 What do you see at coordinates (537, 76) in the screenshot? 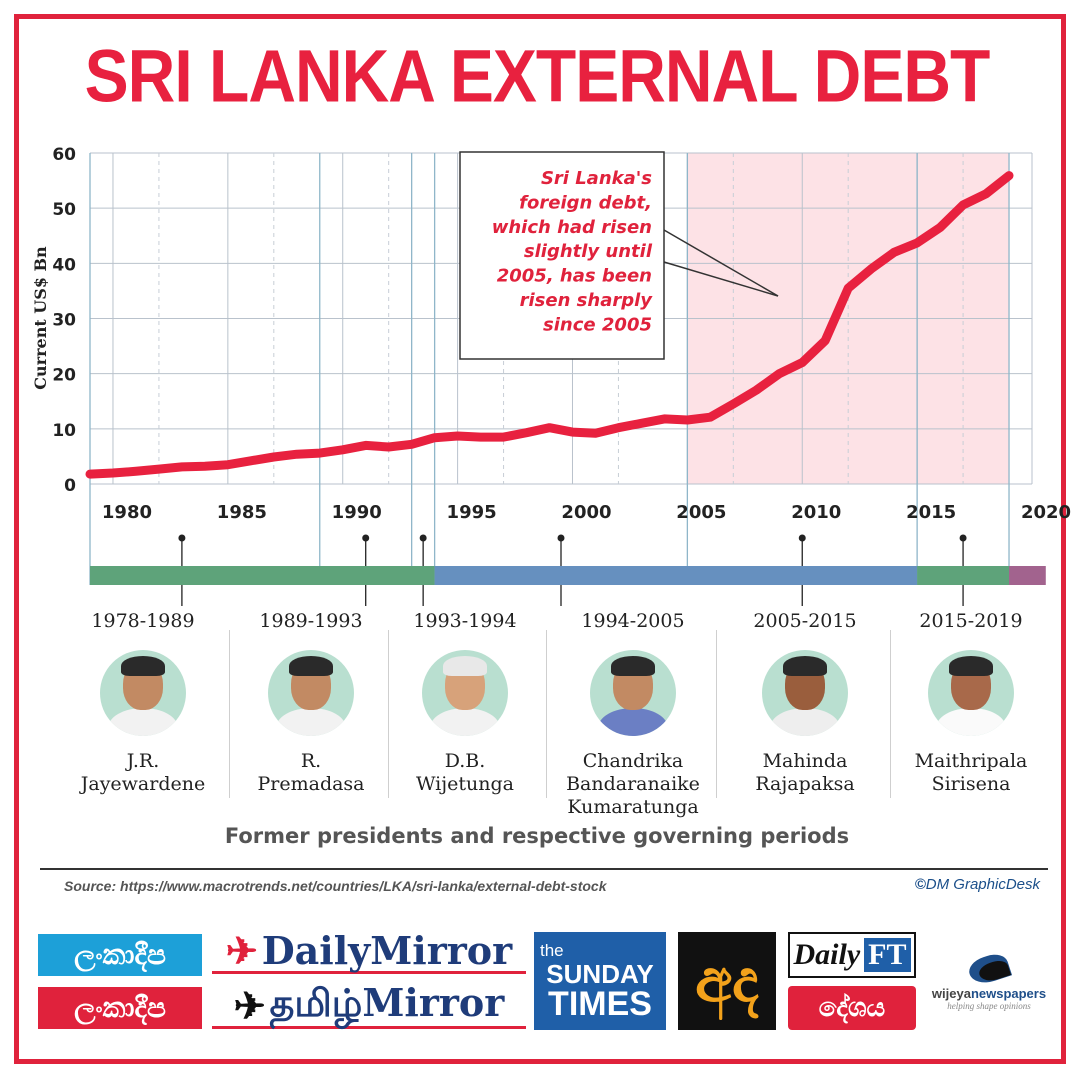
I see `page-title: SRI LANKA EXTERNAL DEBT` at bounding box center [537, 76].